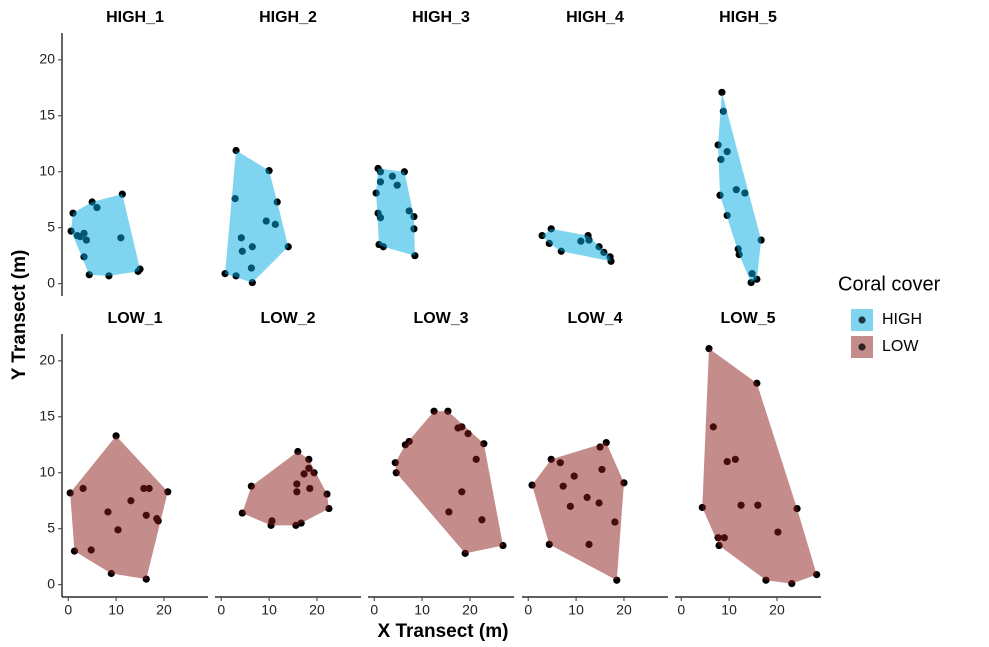  I want to click on panel-title: HIGH_2, so click(288, 17).